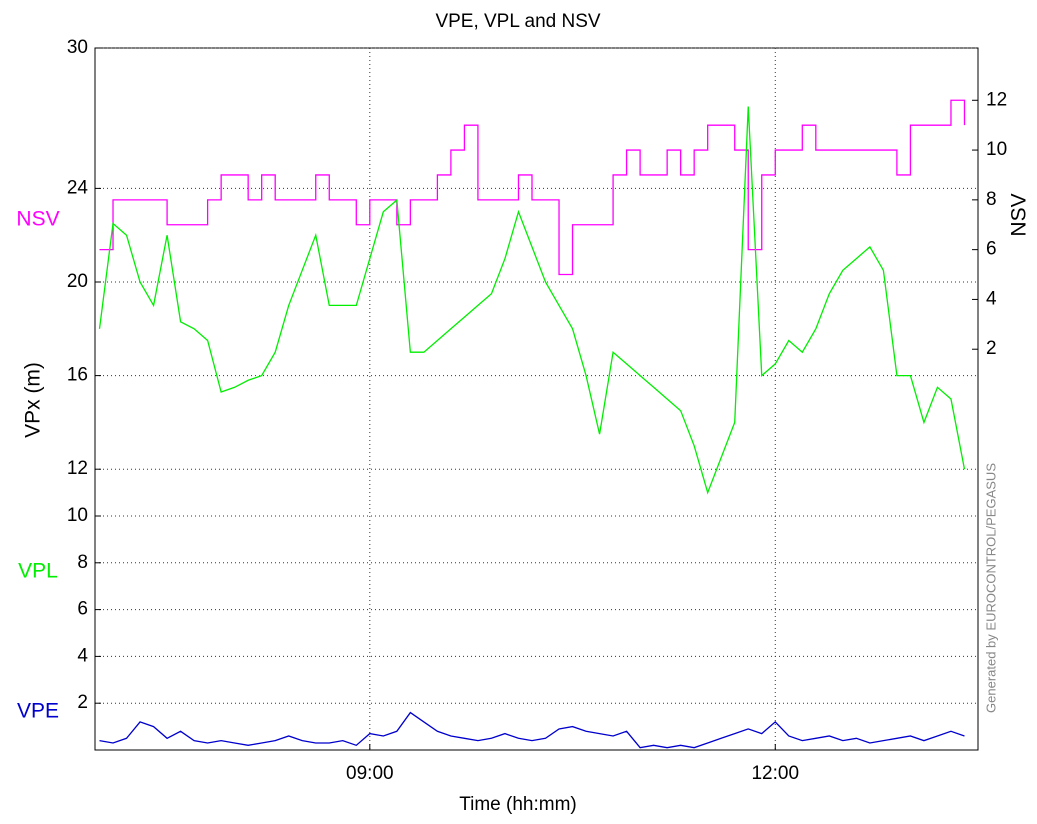 Image resolution: width=1037 pixels, height=824 pixels. Describe the element at coordinates (991, 298) in the screenshot. I see `y2-tick-label: 4` at that location.